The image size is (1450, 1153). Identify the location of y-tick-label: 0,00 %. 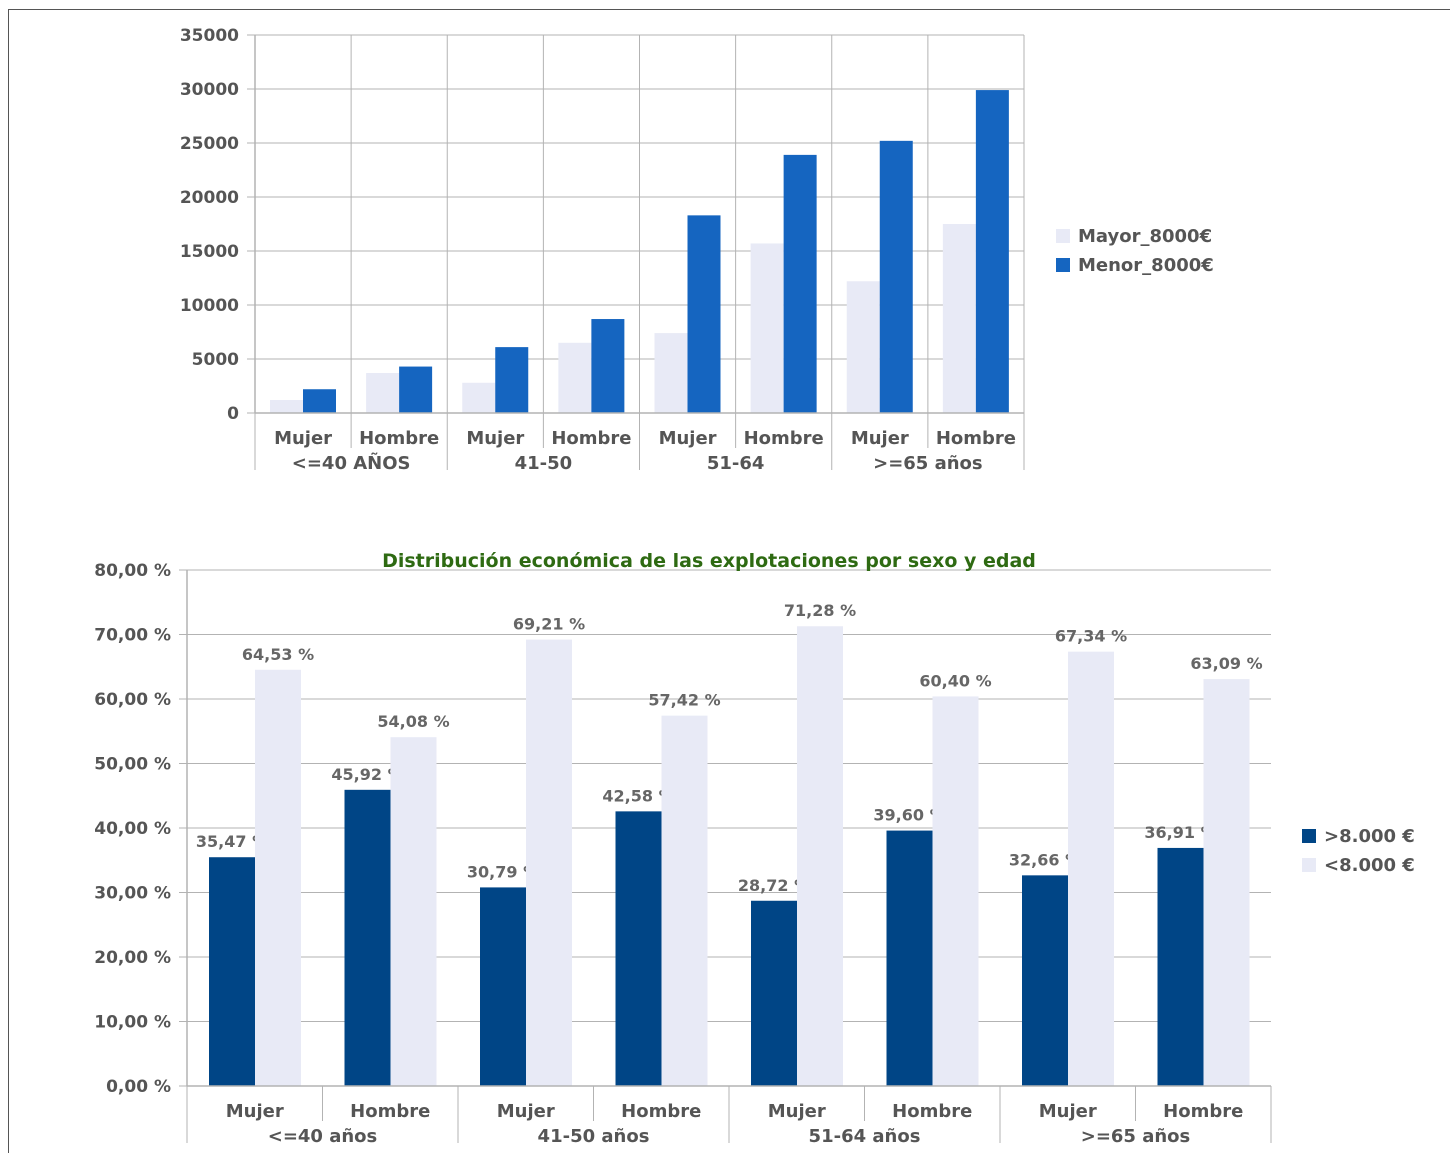
(138, 1087).